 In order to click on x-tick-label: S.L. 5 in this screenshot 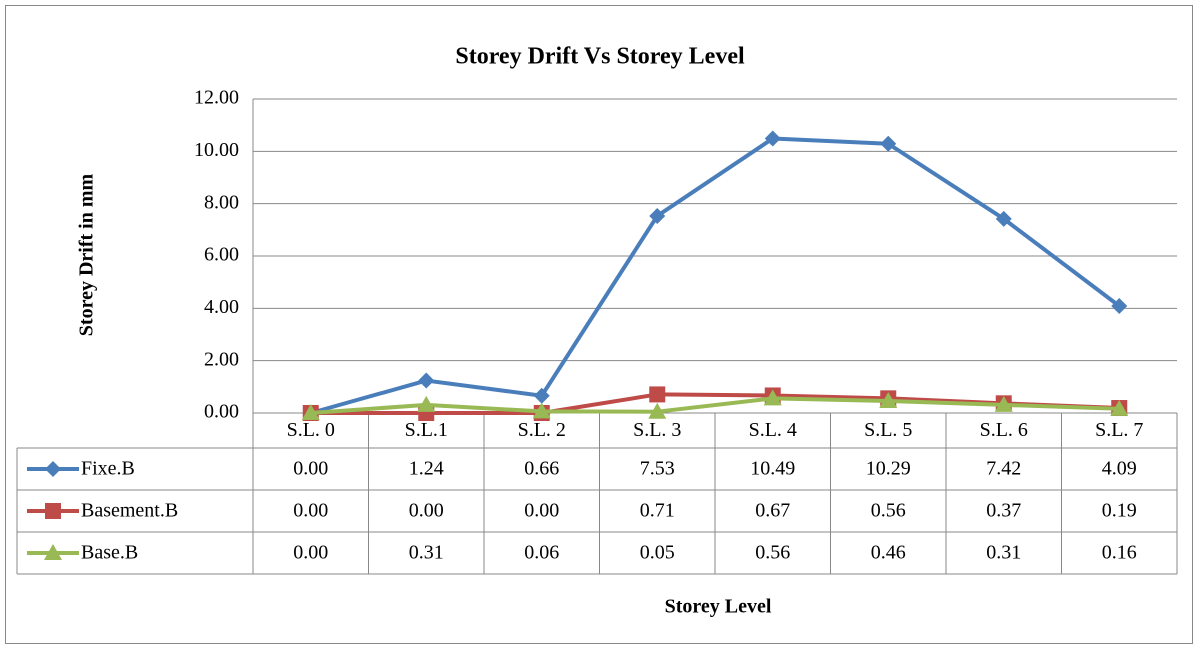, I will do `click(888, 430)`.